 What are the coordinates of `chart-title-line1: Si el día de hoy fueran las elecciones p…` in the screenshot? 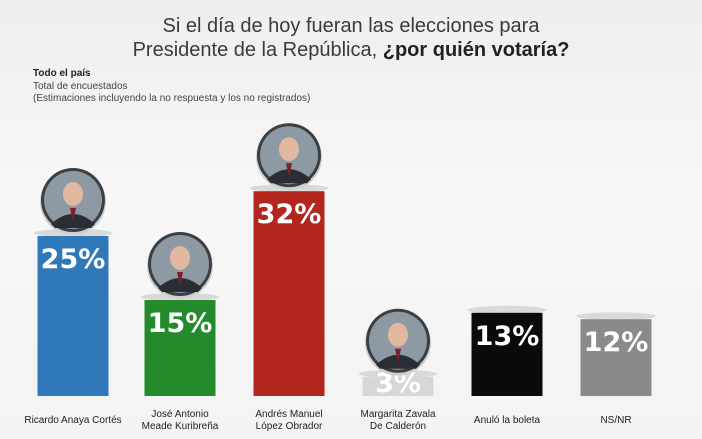 It's located at (351, 26).